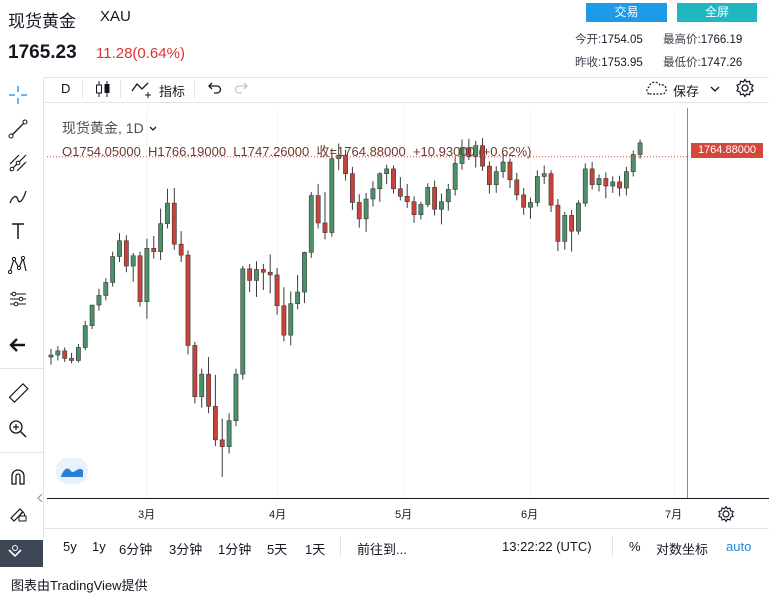  Describe the element at coordinates (547, 546) in the screenshot. I see `clock-time: 13:22:22 (UTC)` at that location.